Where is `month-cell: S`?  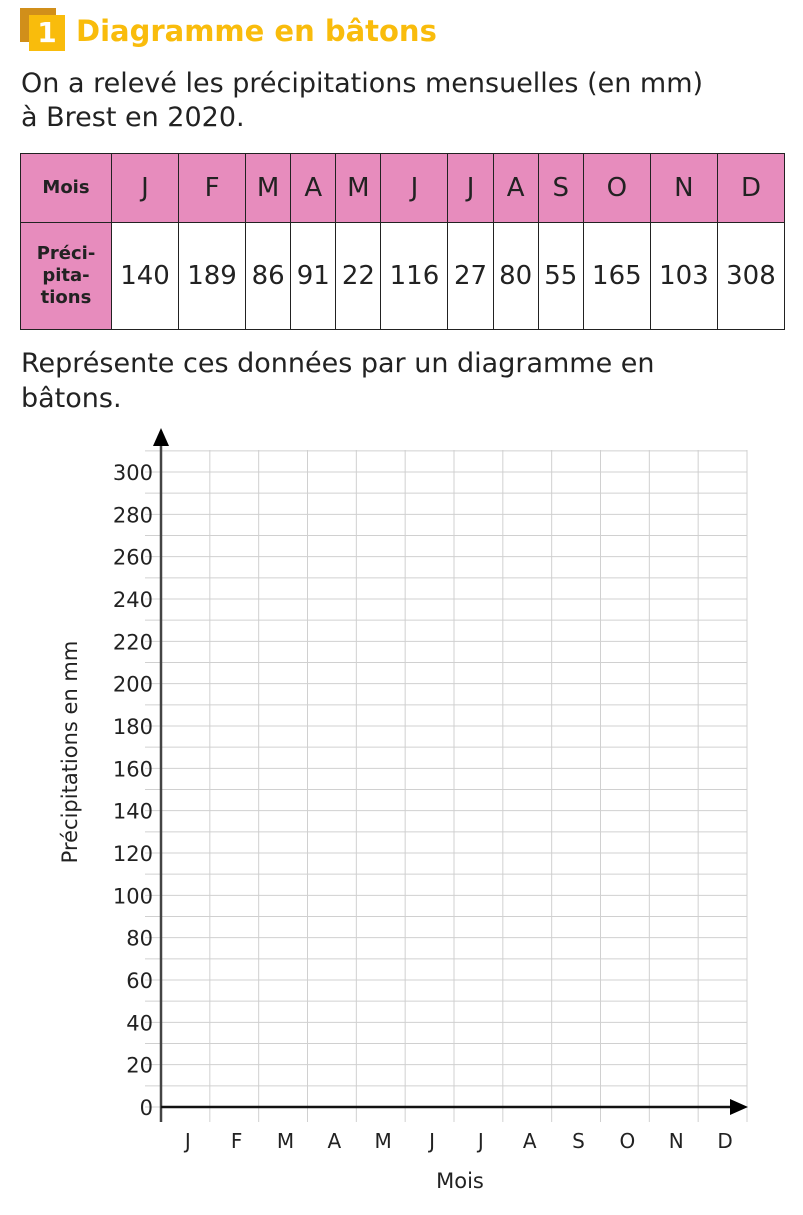
month-cell: S is located at coordinates (560, 188).